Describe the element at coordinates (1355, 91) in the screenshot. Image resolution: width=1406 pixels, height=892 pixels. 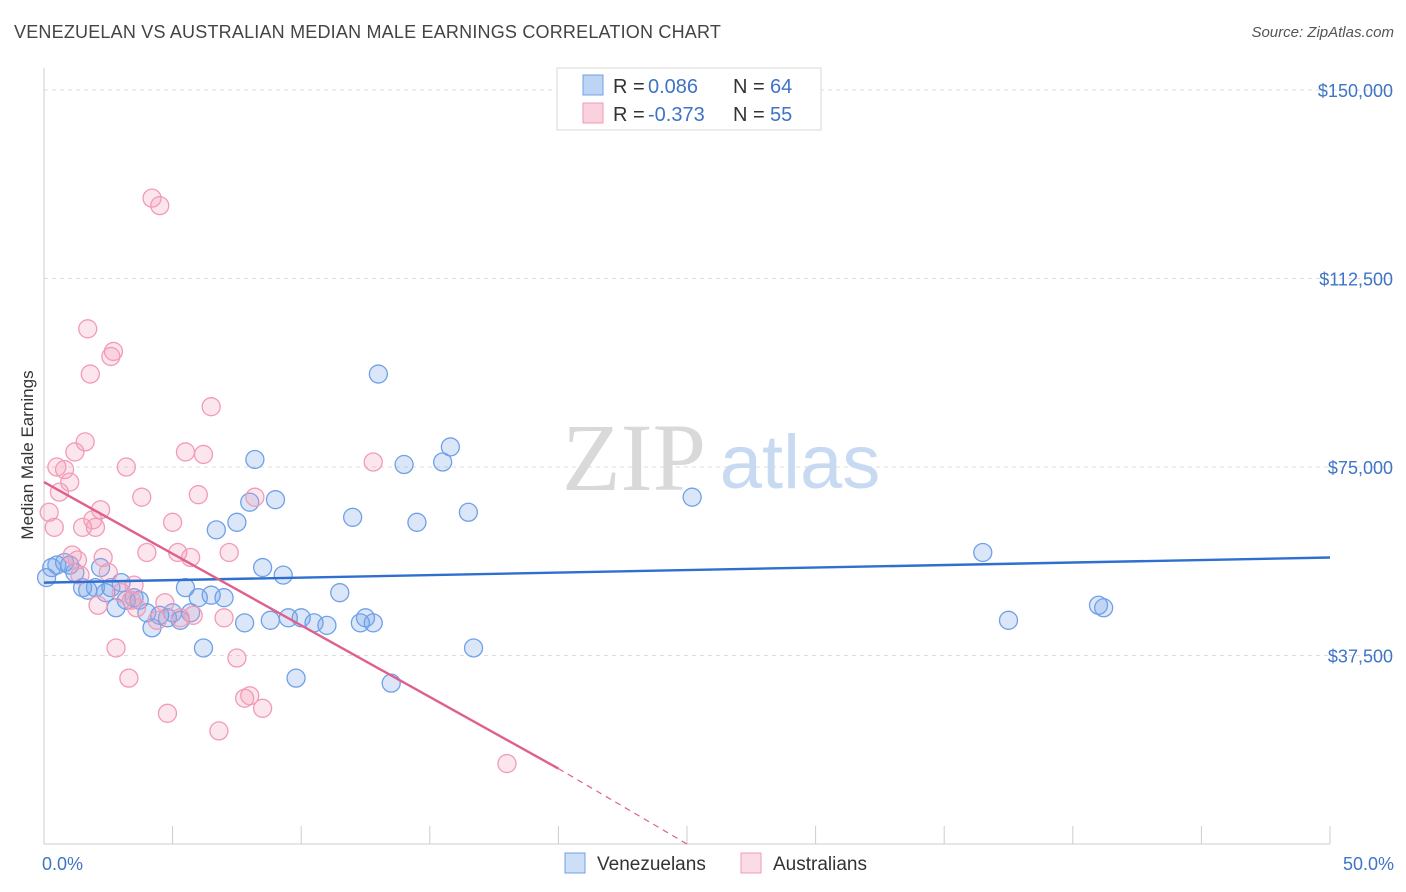
I see `y-tick-label-3: $150,000` at that location.